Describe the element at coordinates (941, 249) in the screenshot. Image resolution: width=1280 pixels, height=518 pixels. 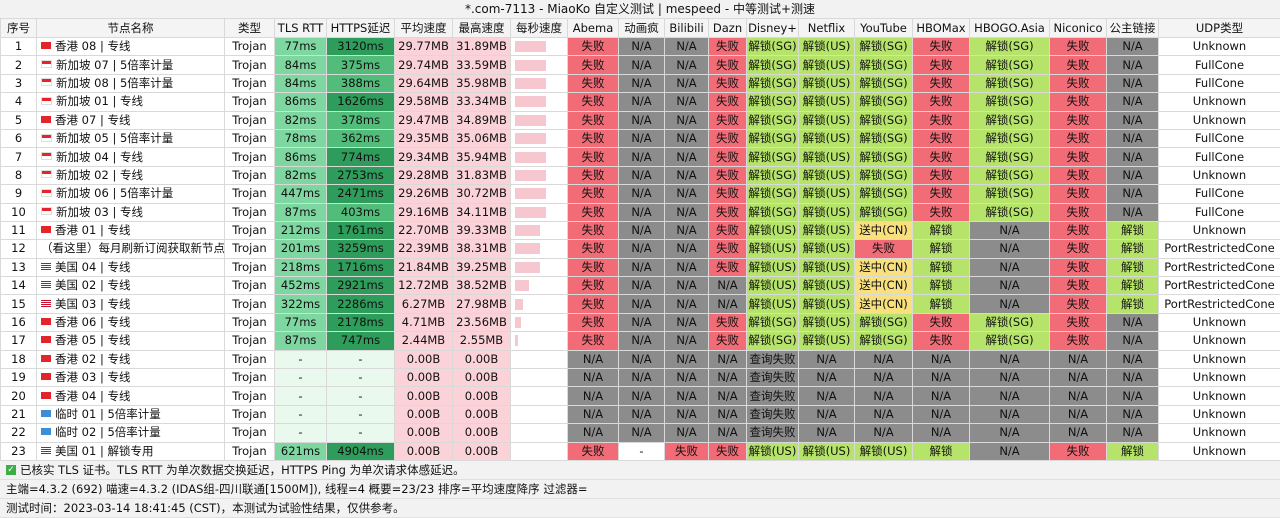
I see `cell-hbomax: 解锁` at that location.